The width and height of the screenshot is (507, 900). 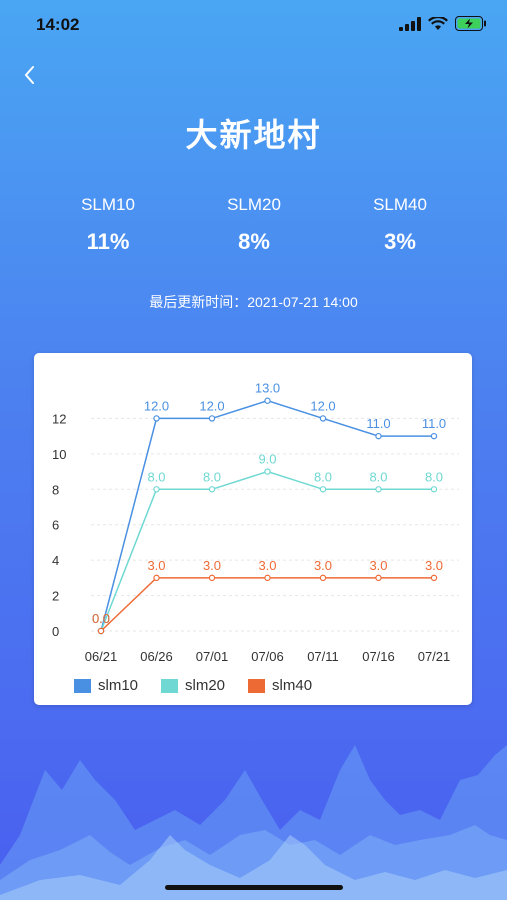 I want to click on legend-label: slm20, so click(x=205, y=685).